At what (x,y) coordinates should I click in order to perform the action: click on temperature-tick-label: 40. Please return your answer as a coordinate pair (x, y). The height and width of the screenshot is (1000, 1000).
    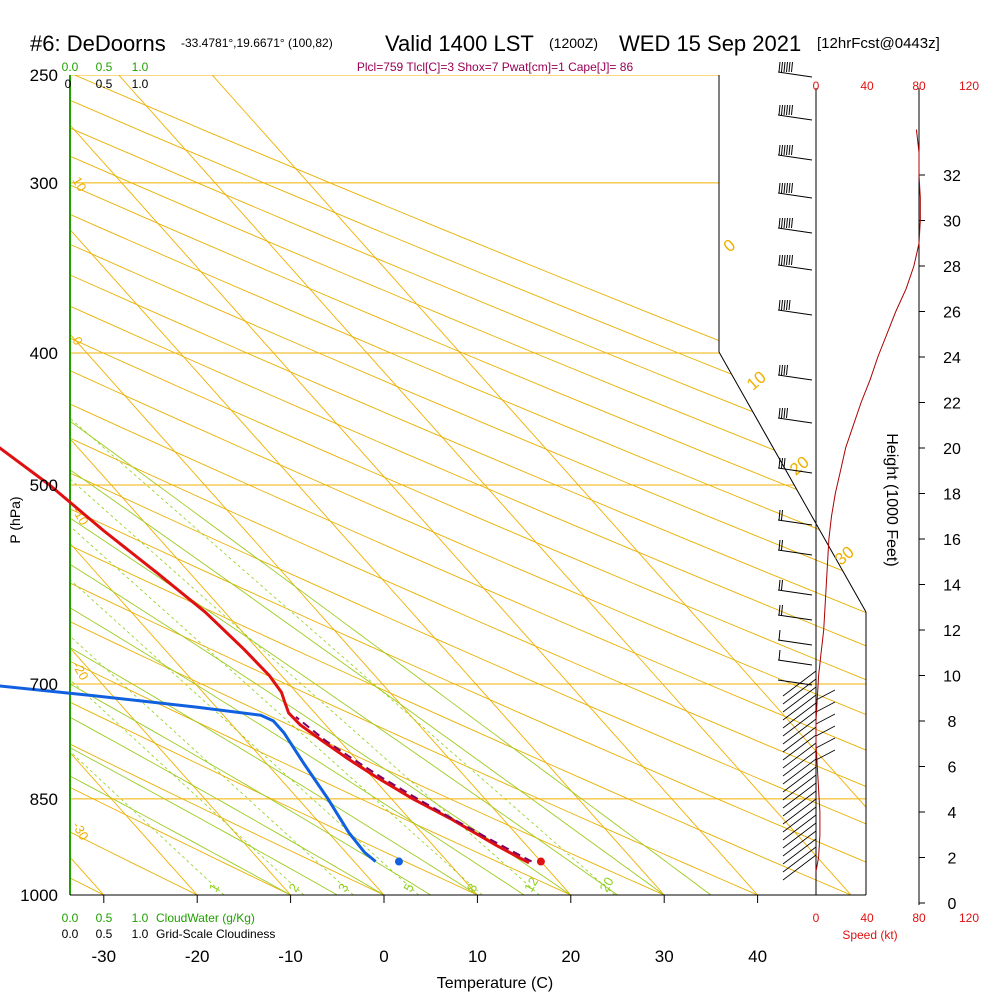
    Looking at the image, I should click on (757, 956).